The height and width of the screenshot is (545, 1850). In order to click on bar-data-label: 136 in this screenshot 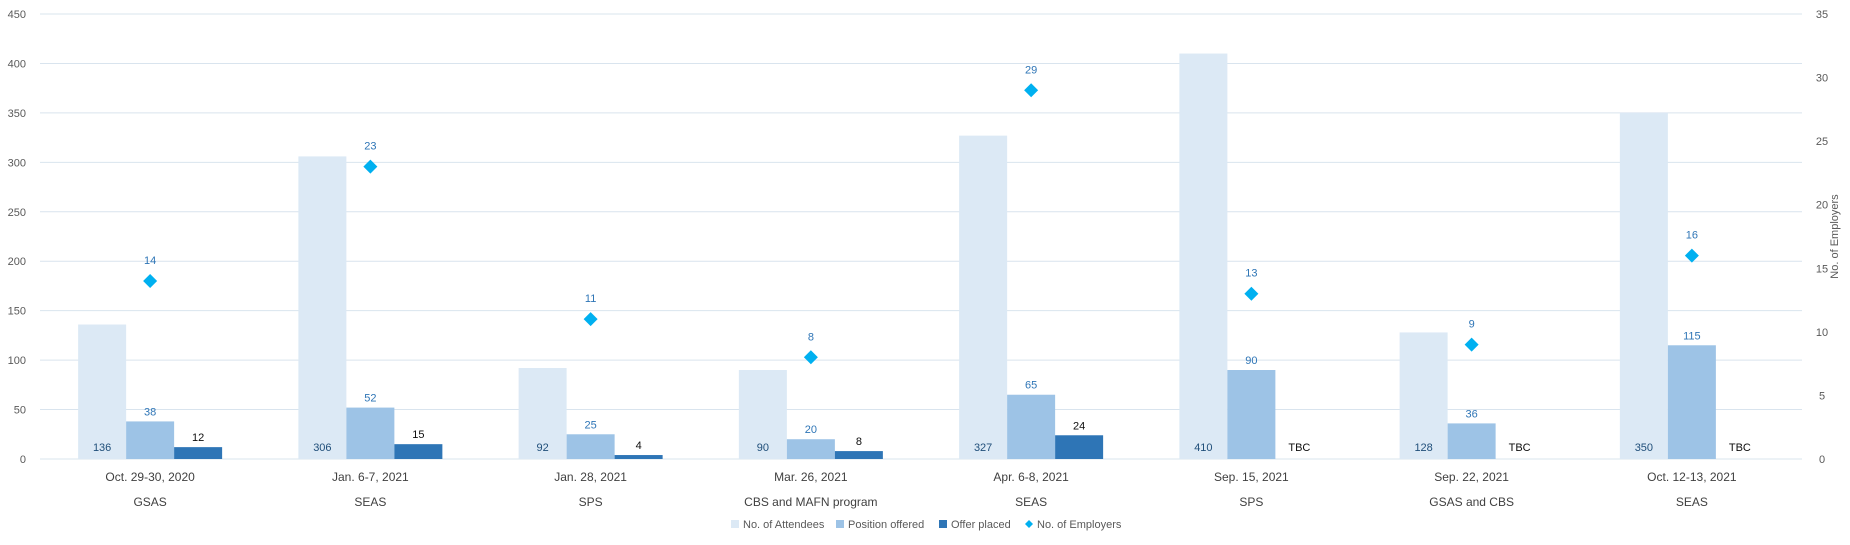, I will do `click(102, 448)`.